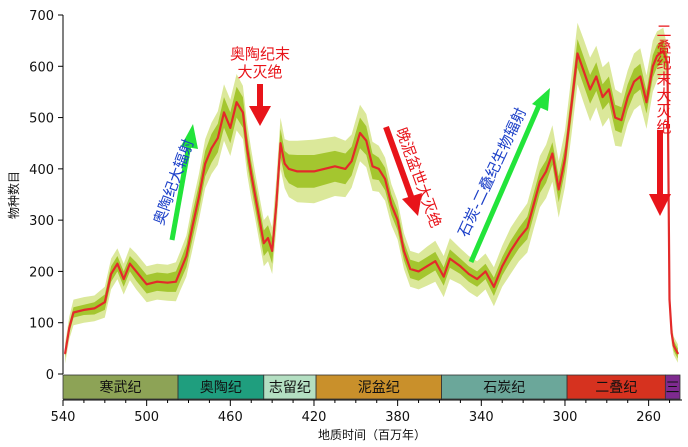 Image resolution: width=688 pixels, height=447 pixels. Describe the element at coordinates (221, 387) in the screenshot. I see `period-label: 奥陶纪` at that location.